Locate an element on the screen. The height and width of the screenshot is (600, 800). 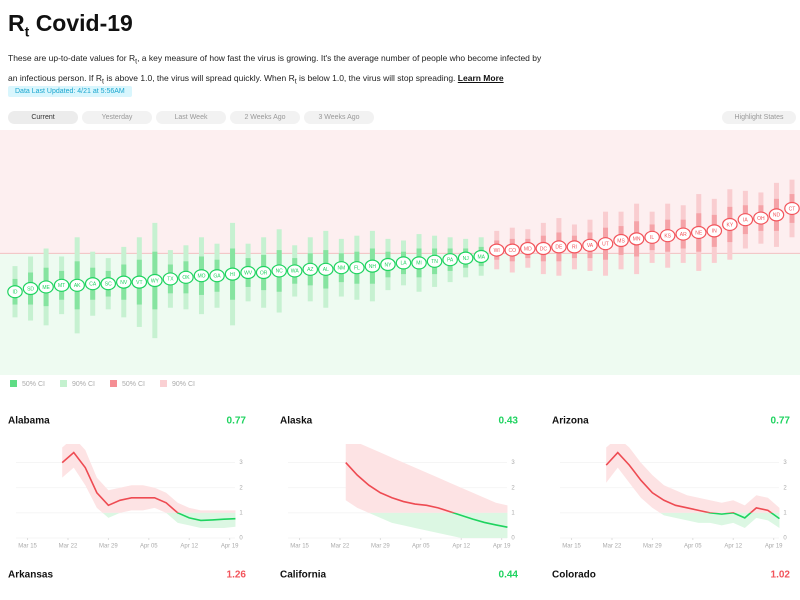
state-label: NE is located at coordinates (699, 233).